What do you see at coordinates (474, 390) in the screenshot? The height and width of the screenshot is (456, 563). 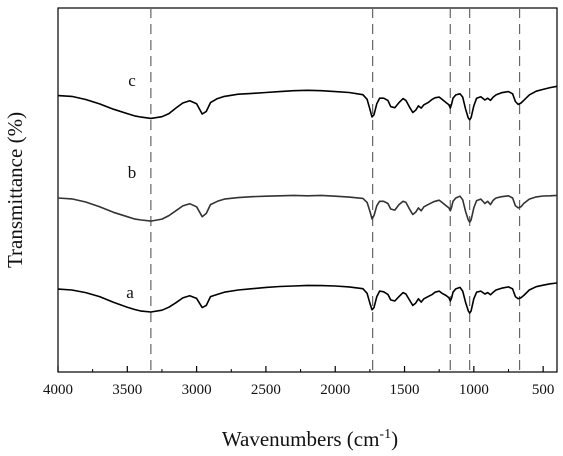 I see `x-tick-label-1000: 1000` at bounding box center [474, 390].